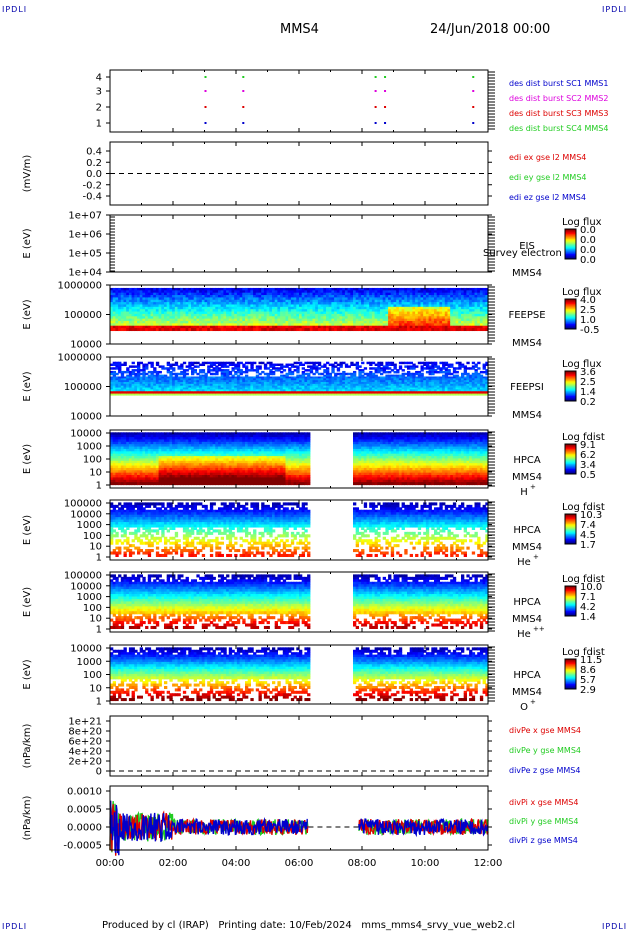 The width and height of the screenshot is (630, 934). I want to click on eis-colorbar-title: Log flux, so click(582, 222).